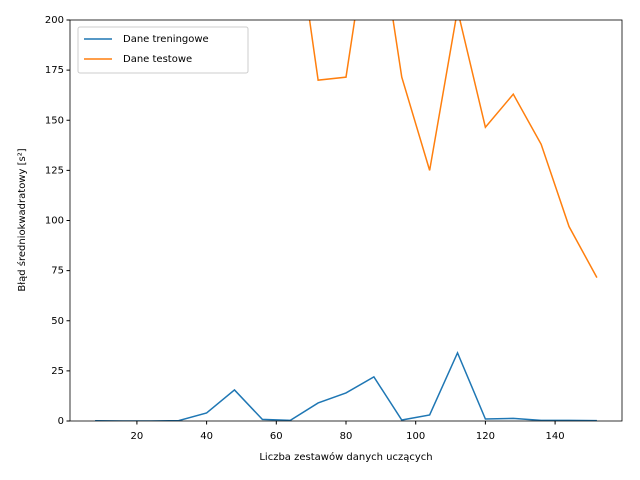 This screenshot has height=480, width=640. I want to click on series-line, so click(346, 385).